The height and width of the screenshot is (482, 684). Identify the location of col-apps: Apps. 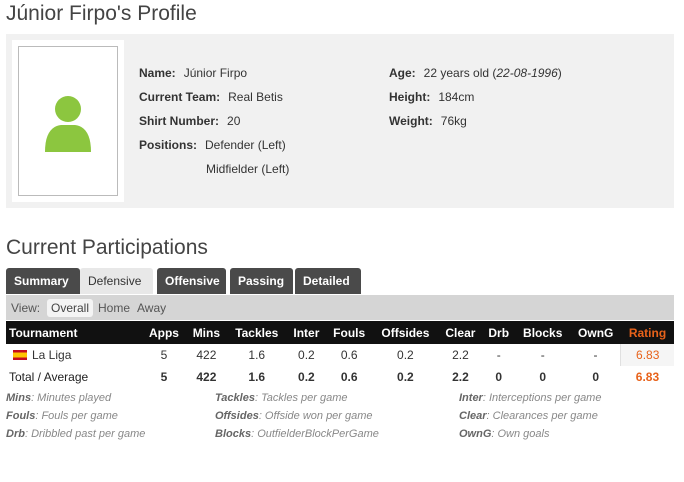
(164, 332).